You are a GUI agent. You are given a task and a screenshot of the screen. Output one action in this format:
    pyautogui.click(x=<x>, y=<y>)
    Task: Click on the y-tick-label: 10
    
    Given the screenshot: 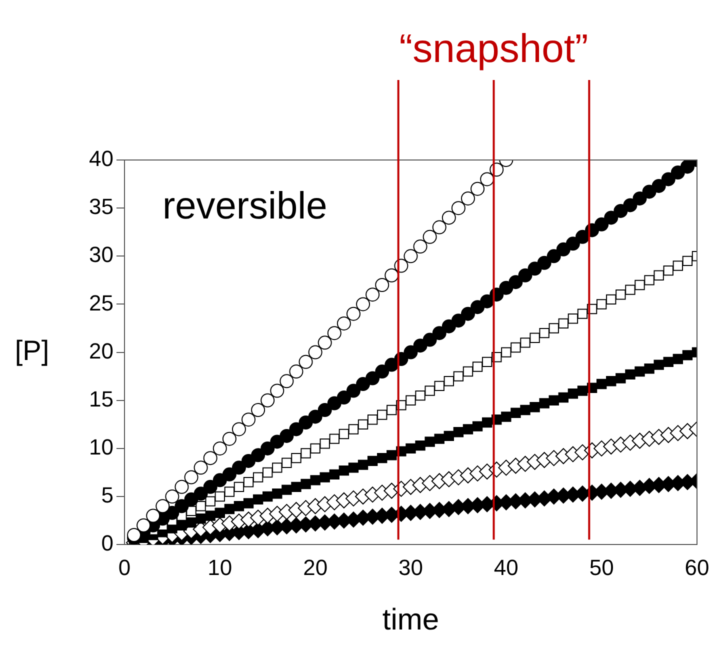 What is the action you would take?
    pyautogui.click(x=101, y=447)
    